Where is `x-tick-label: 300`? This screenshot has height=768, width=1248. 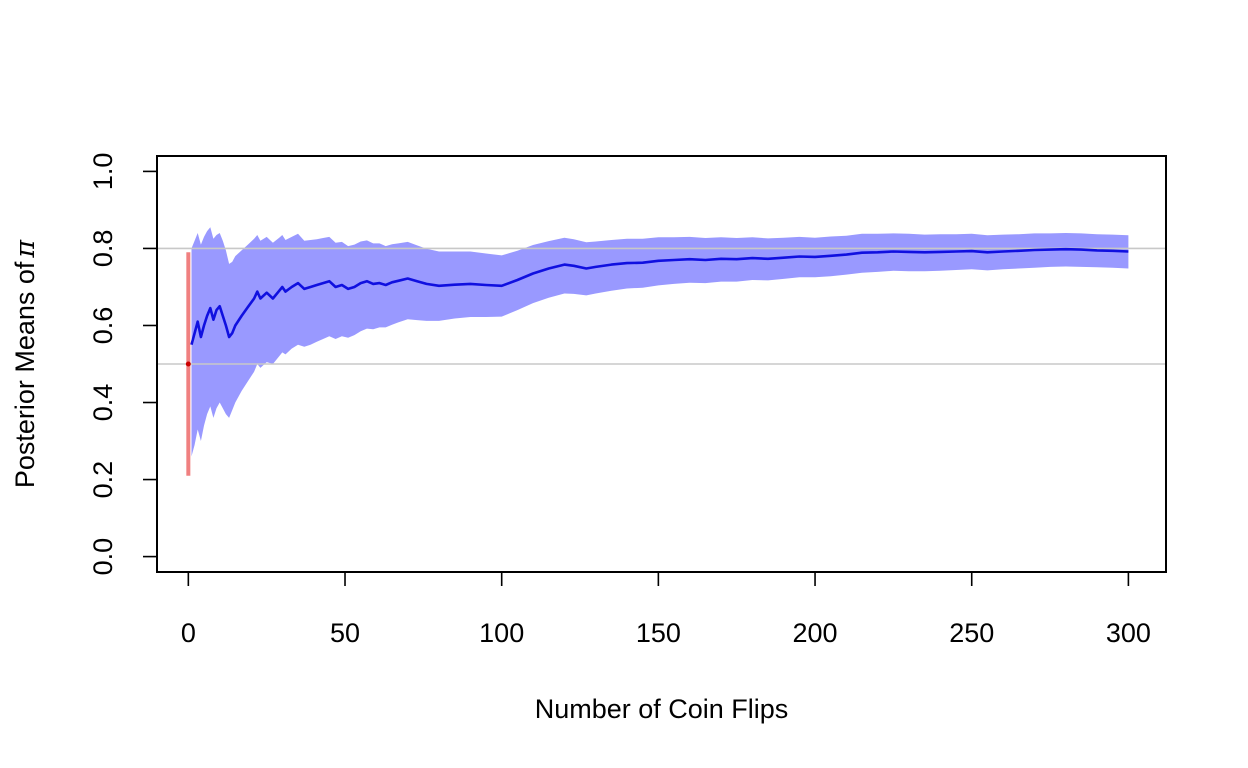 x-tick-label: 300 is located at coordinates (1128, 633).